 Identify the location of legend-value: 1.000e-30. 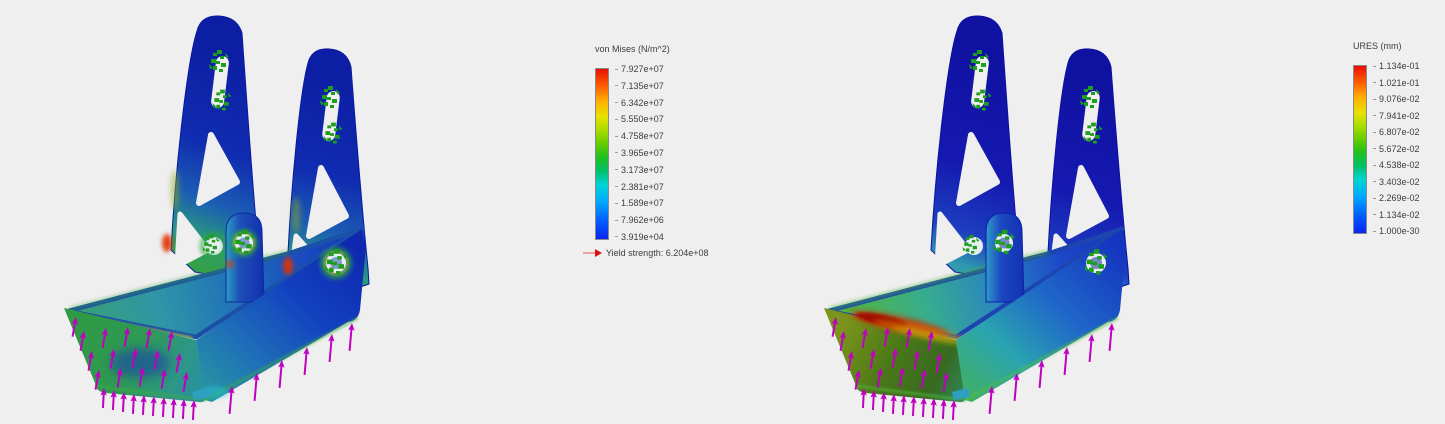
(1399, 231).